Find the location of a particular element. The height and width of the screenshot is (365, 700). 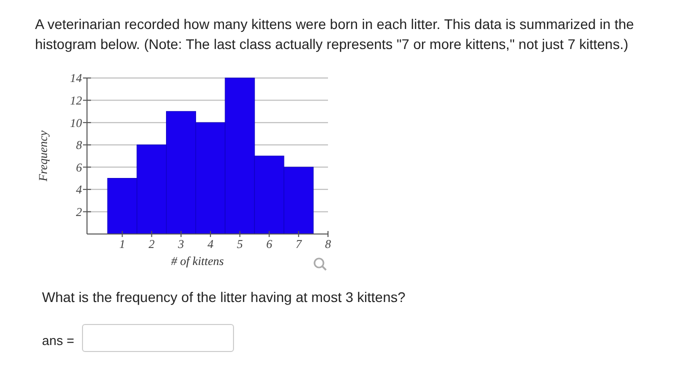

chart-title: A veterinarian recorded how many kittens were born in each litter. This data is summarized in the histogram below. (Note: The last class actually represents "7 or more kittens," not just 7 kittens.) is located at coordinates (335, 34).